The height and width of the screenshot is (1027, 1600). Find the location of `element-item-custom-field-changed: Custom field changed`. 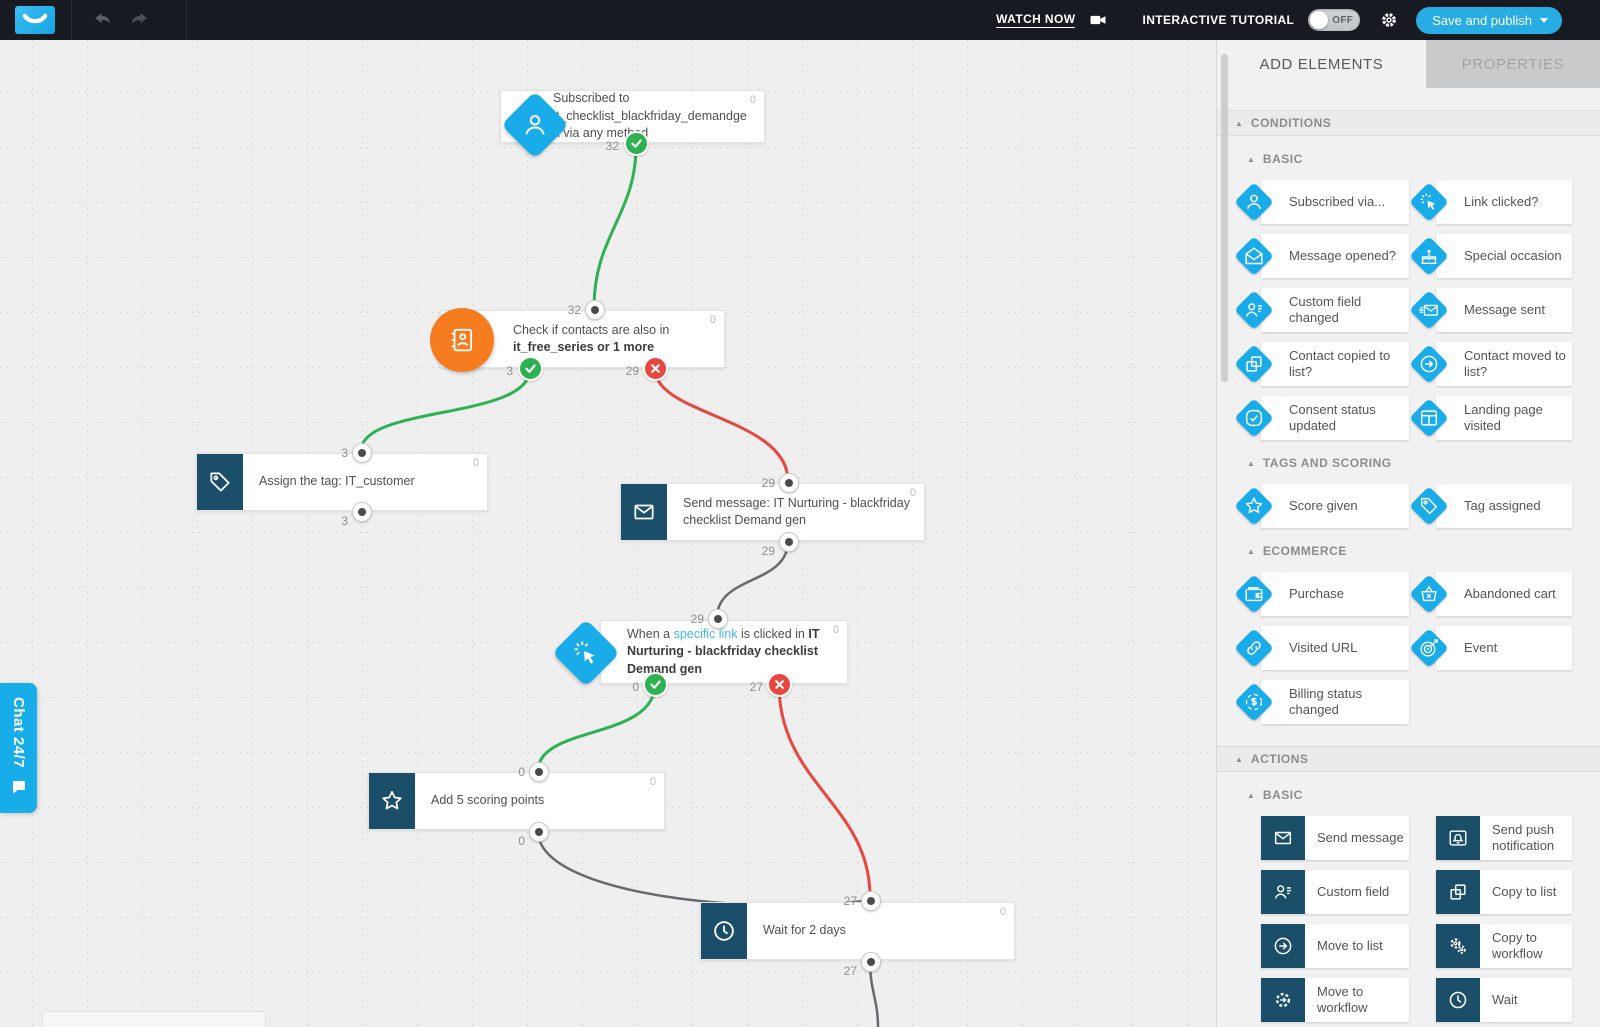

element-item-custom-field-changed: Custom field changed is located at coordinates (1335, 310).